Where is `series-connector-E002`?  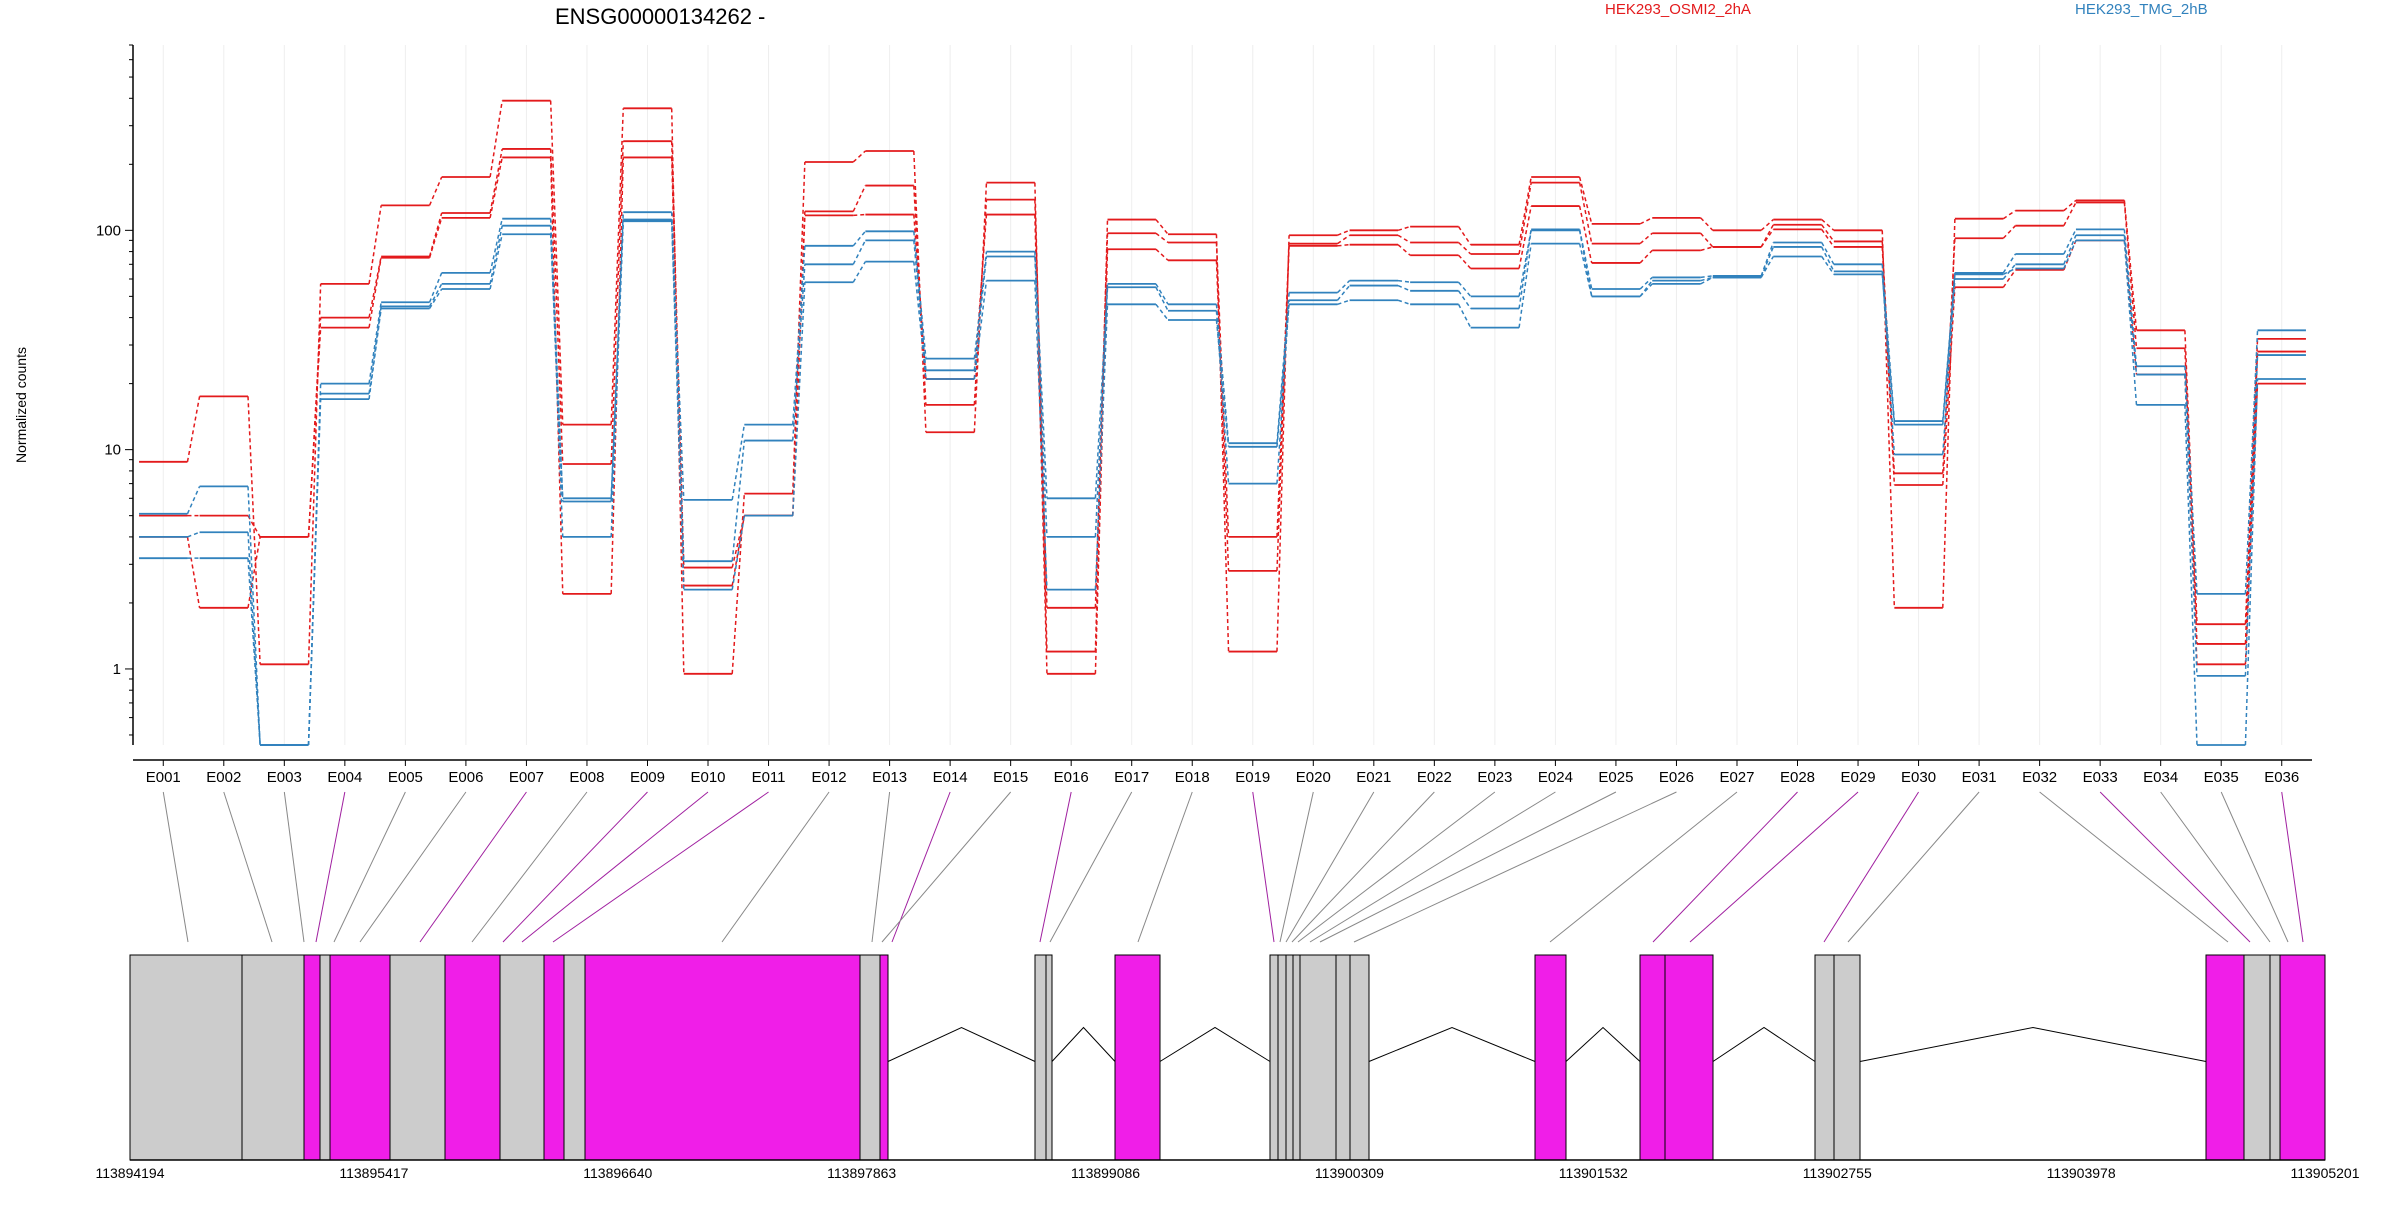 series-connector-E002 is located at coordinates (254, 639).